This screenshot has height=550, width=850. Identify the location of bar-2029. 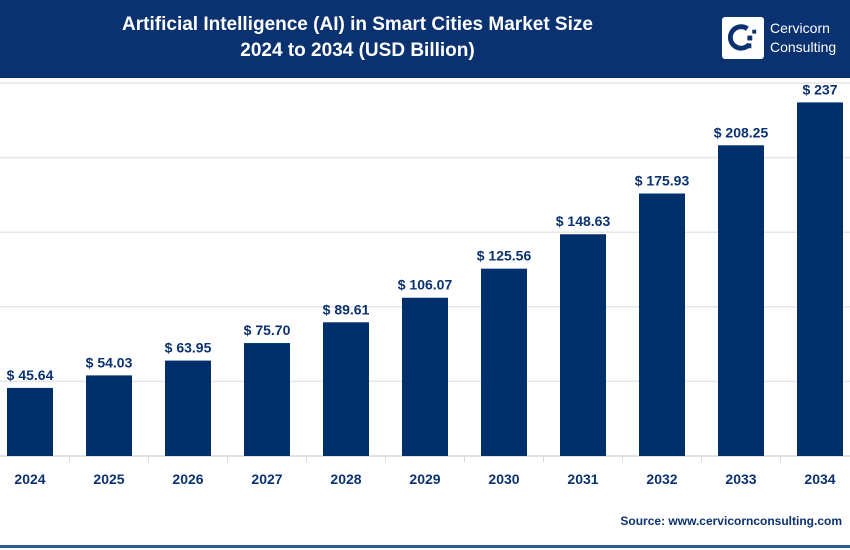
(425, 376).